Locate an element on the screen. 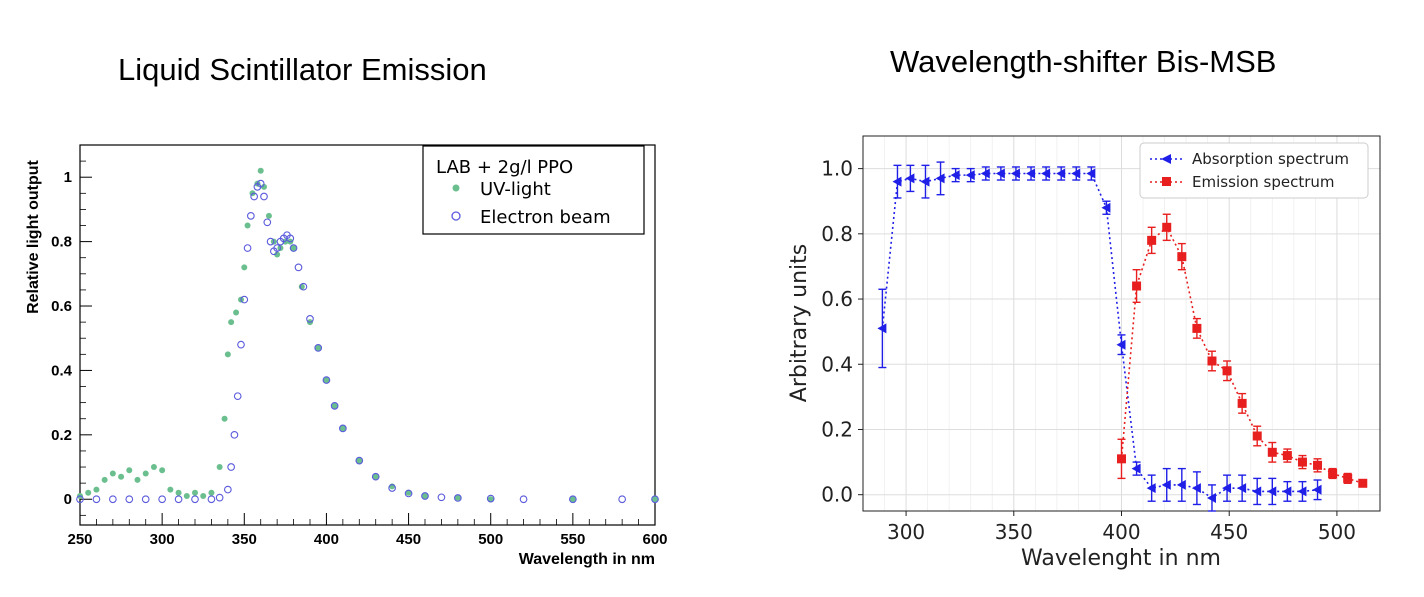 Image resolution: width=1424 pixels, height=597 pixels. left-x-tick-label: 450 is located at coordinates (408, 539).